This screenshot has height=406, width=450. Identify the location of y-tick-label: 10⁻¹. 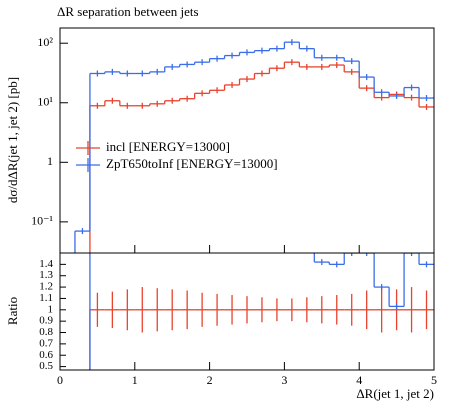
(42, 221).